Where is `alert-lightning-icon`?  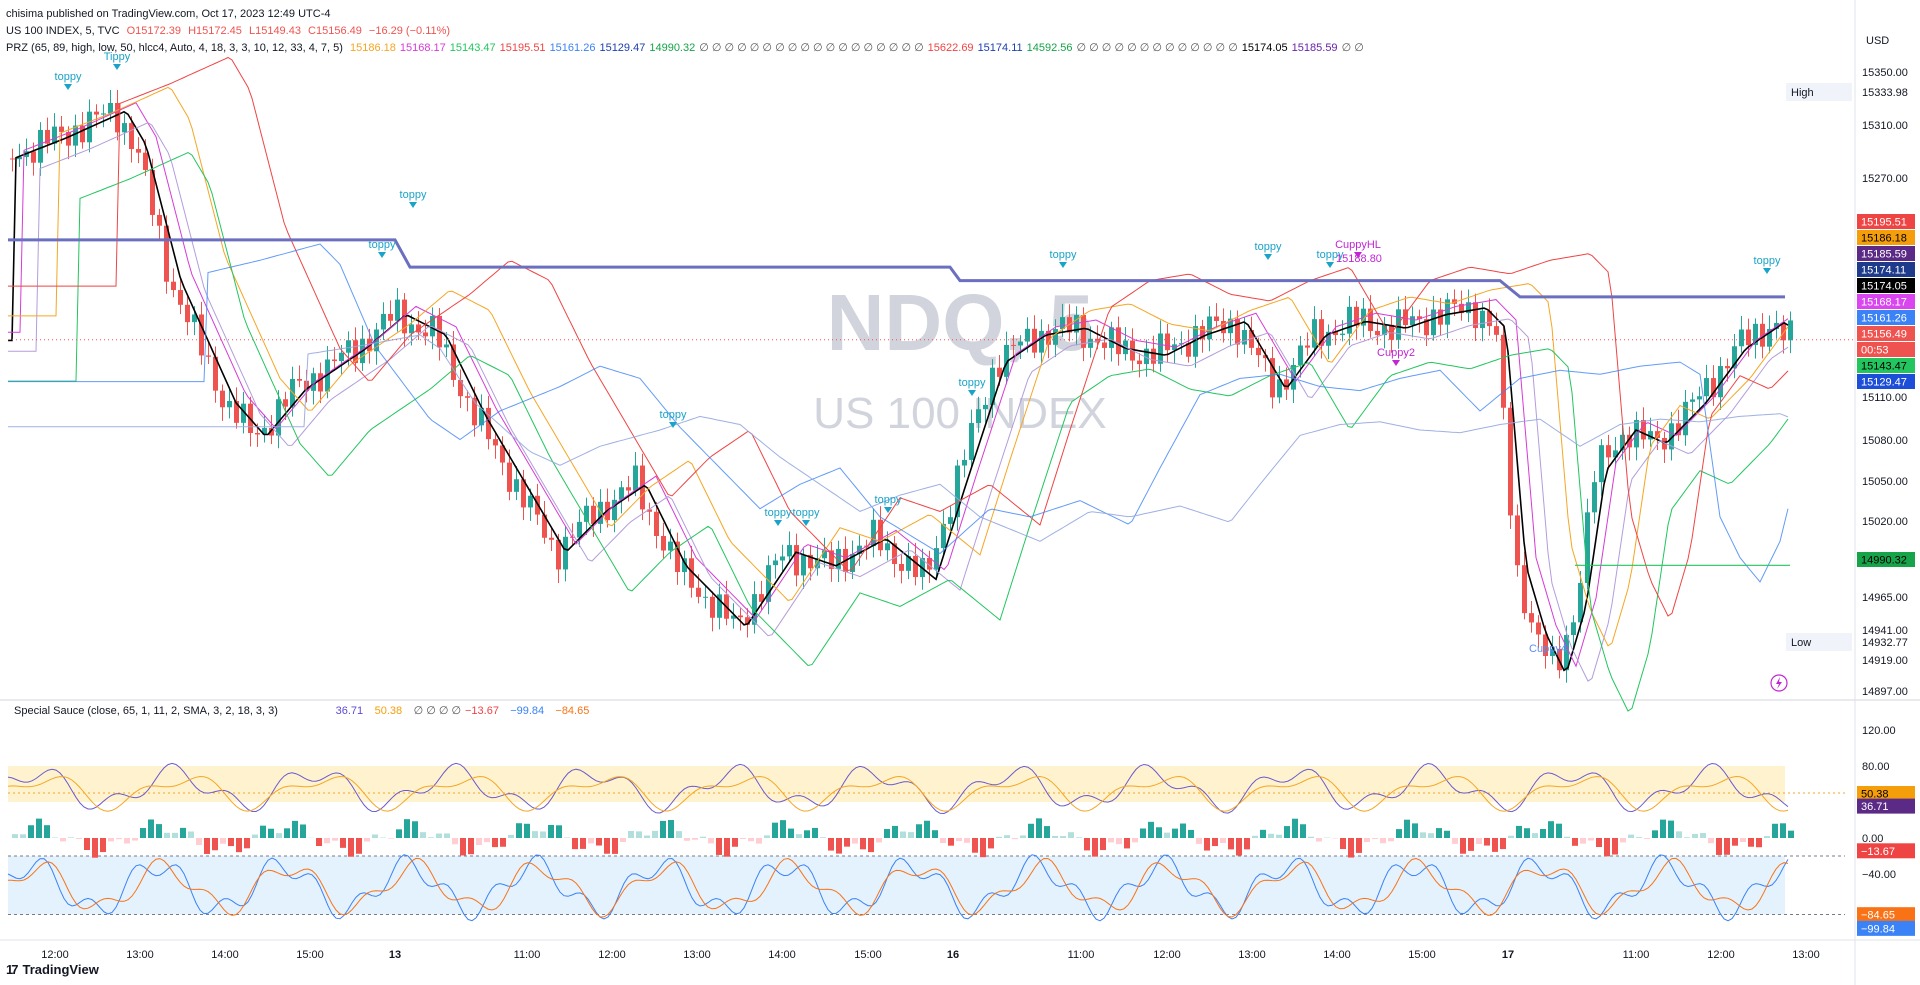
alert-lightning-icon is located at coordinates (1779, 683).